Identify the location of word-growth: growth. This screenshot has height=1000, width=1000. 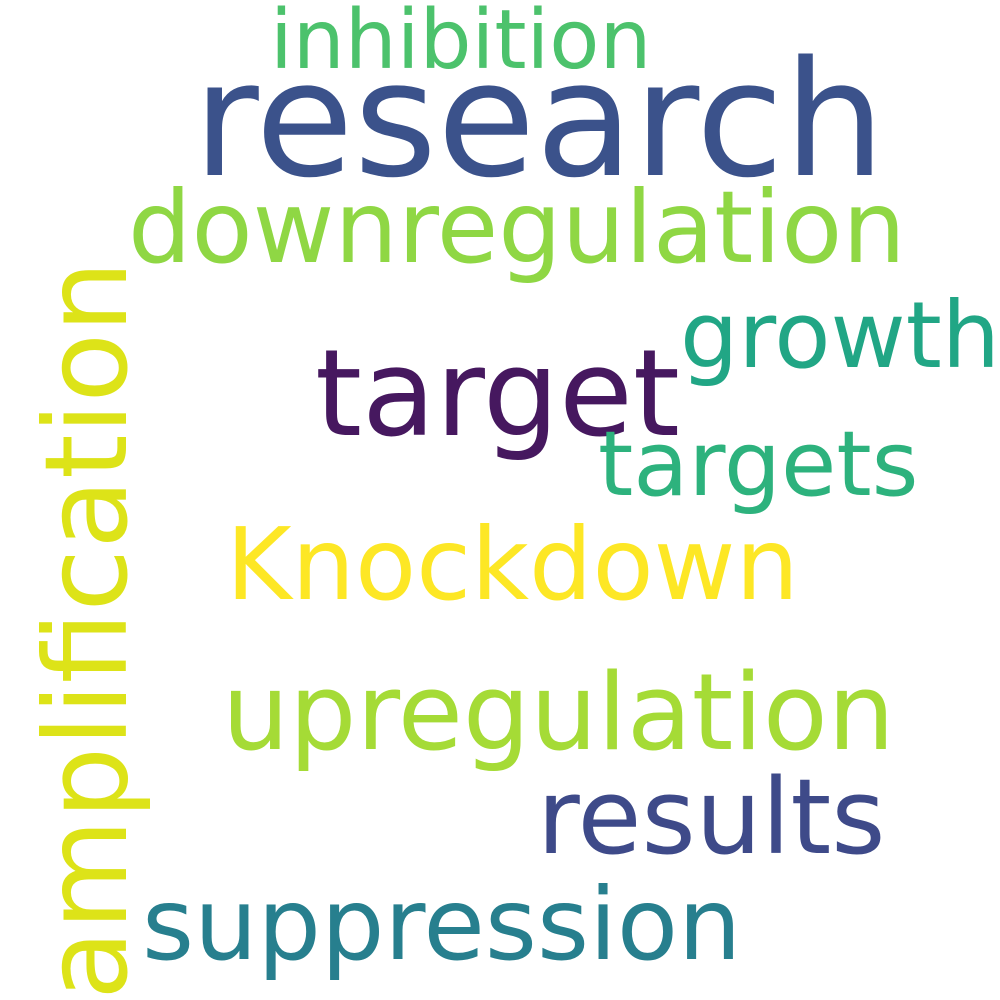
(840, 335).